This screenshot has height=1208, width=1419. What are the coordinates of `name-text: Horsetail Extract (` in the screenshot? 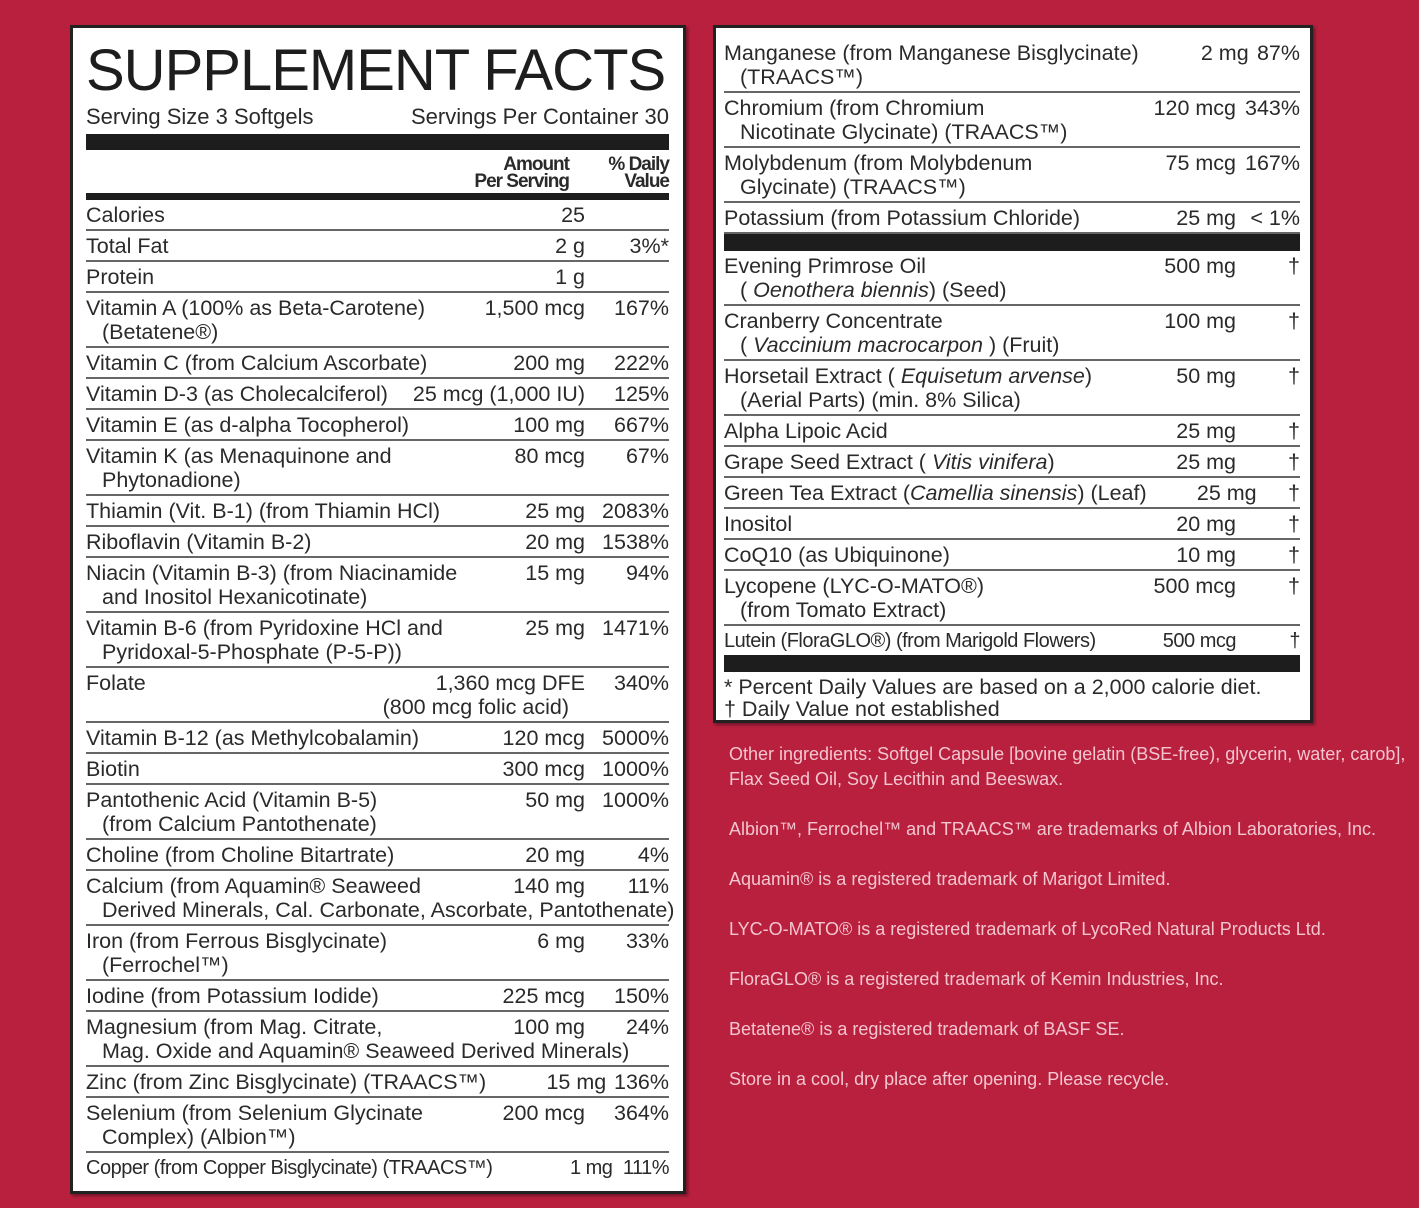 It's located at (812, 376).